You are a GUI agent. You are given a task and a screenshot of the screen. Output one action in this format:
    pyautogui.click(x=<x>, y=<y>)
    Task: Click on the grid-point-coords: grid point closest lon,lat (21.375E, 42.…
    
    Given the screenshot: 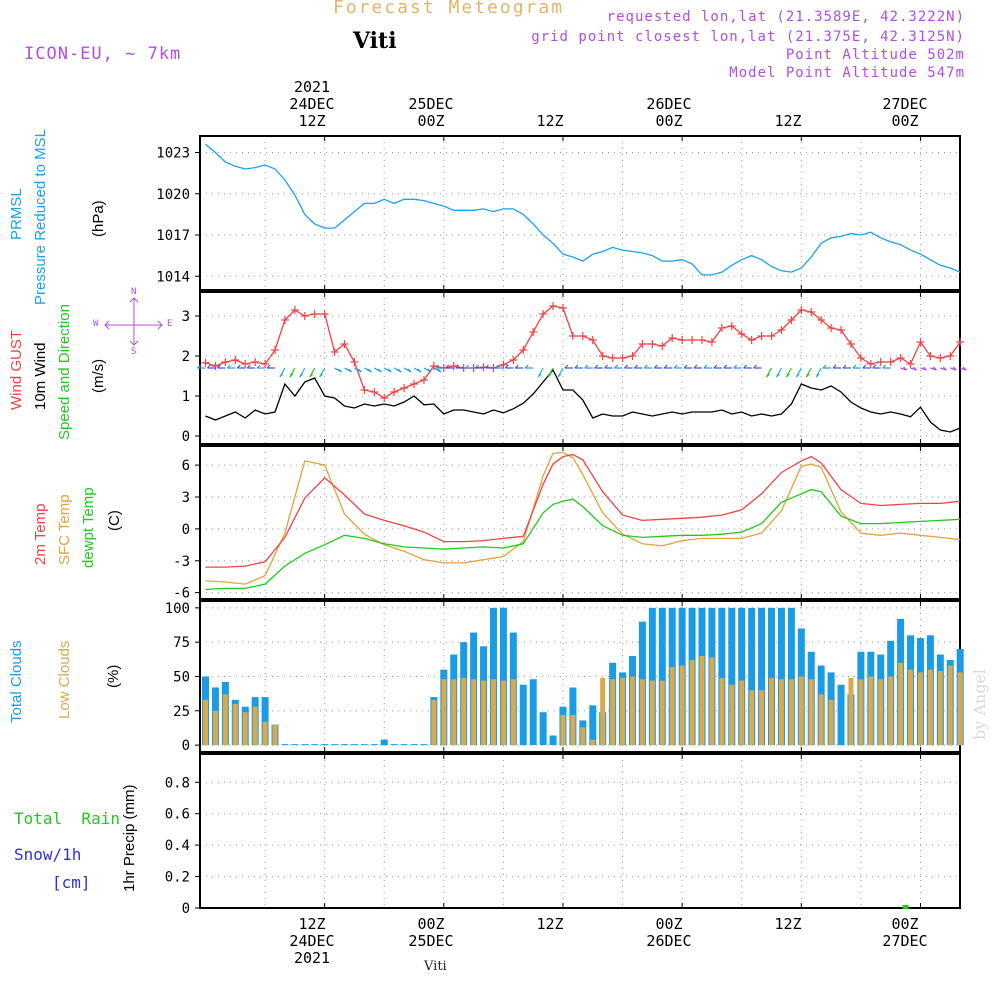 What is the action you would take?
    pyautogui.click(x=748, y=37)
    